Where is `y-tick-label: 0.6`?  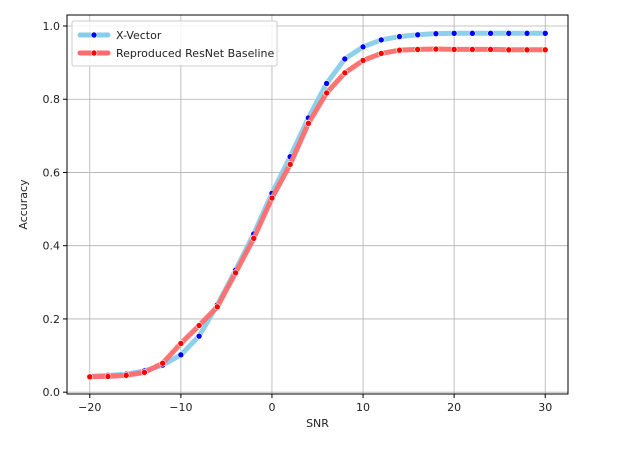 y-tick-label: 0.6 is located at coordinates (52, 172).